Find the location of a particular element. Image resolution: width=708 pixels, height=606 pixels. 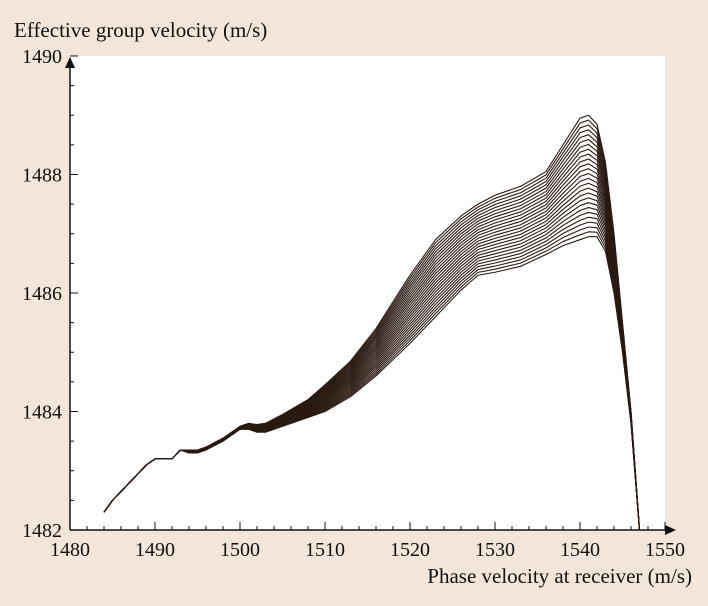

y-ticks: 1482 1484 1486 1488 1490 is located at coordinates (50, 294).